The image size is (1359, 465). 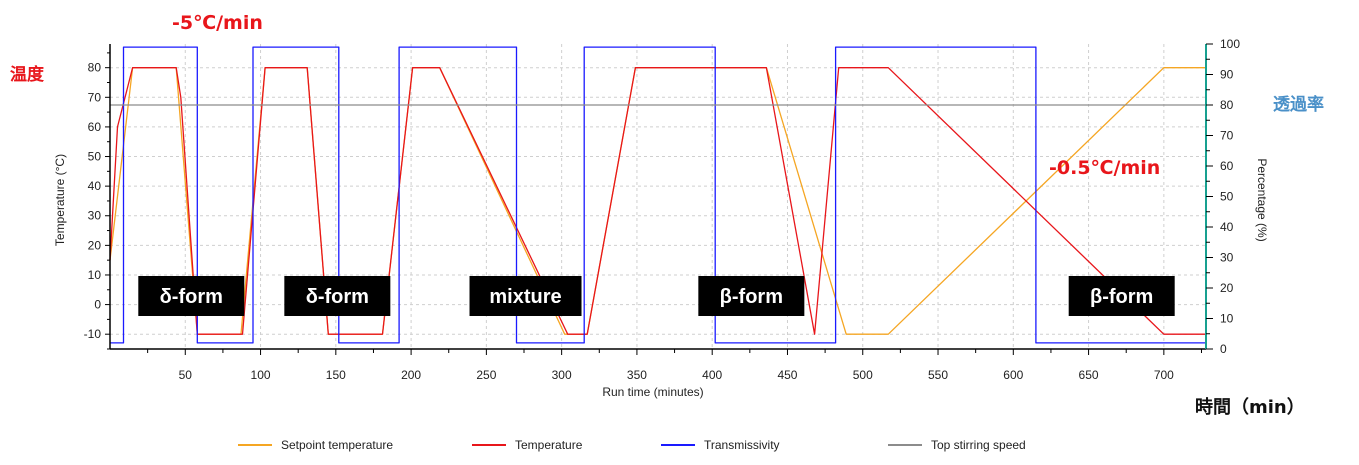 What do you see at coordinates (1227, 75) in the screenshot?
I see `y2-tick-label: 90` at bounding box center [1227, 75].